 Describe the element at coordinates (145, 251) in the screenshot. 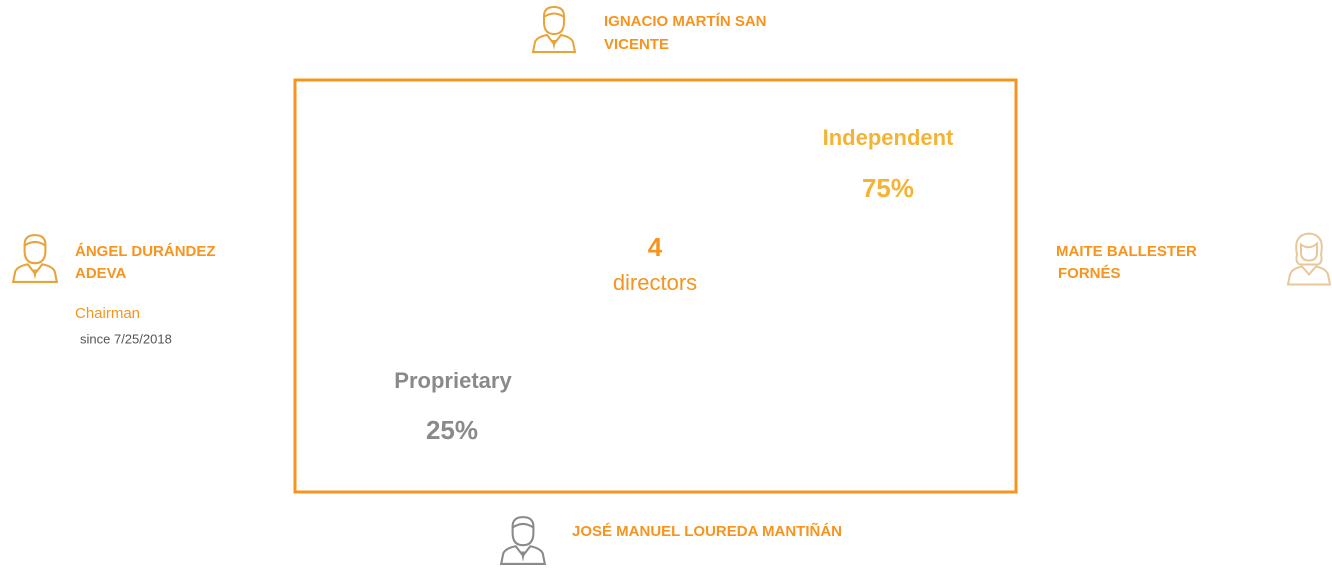

I see `director-name: ÁNGEL DURÁNDEZ` at that location.